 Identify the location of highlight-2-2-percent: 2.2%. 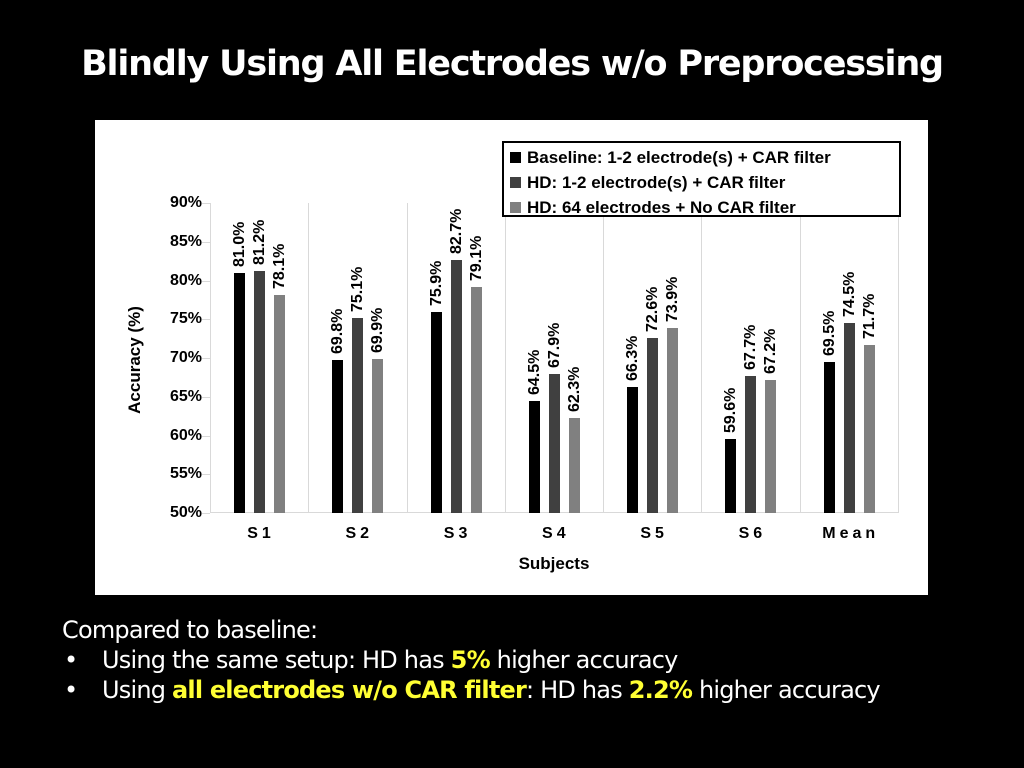
(660, 690).